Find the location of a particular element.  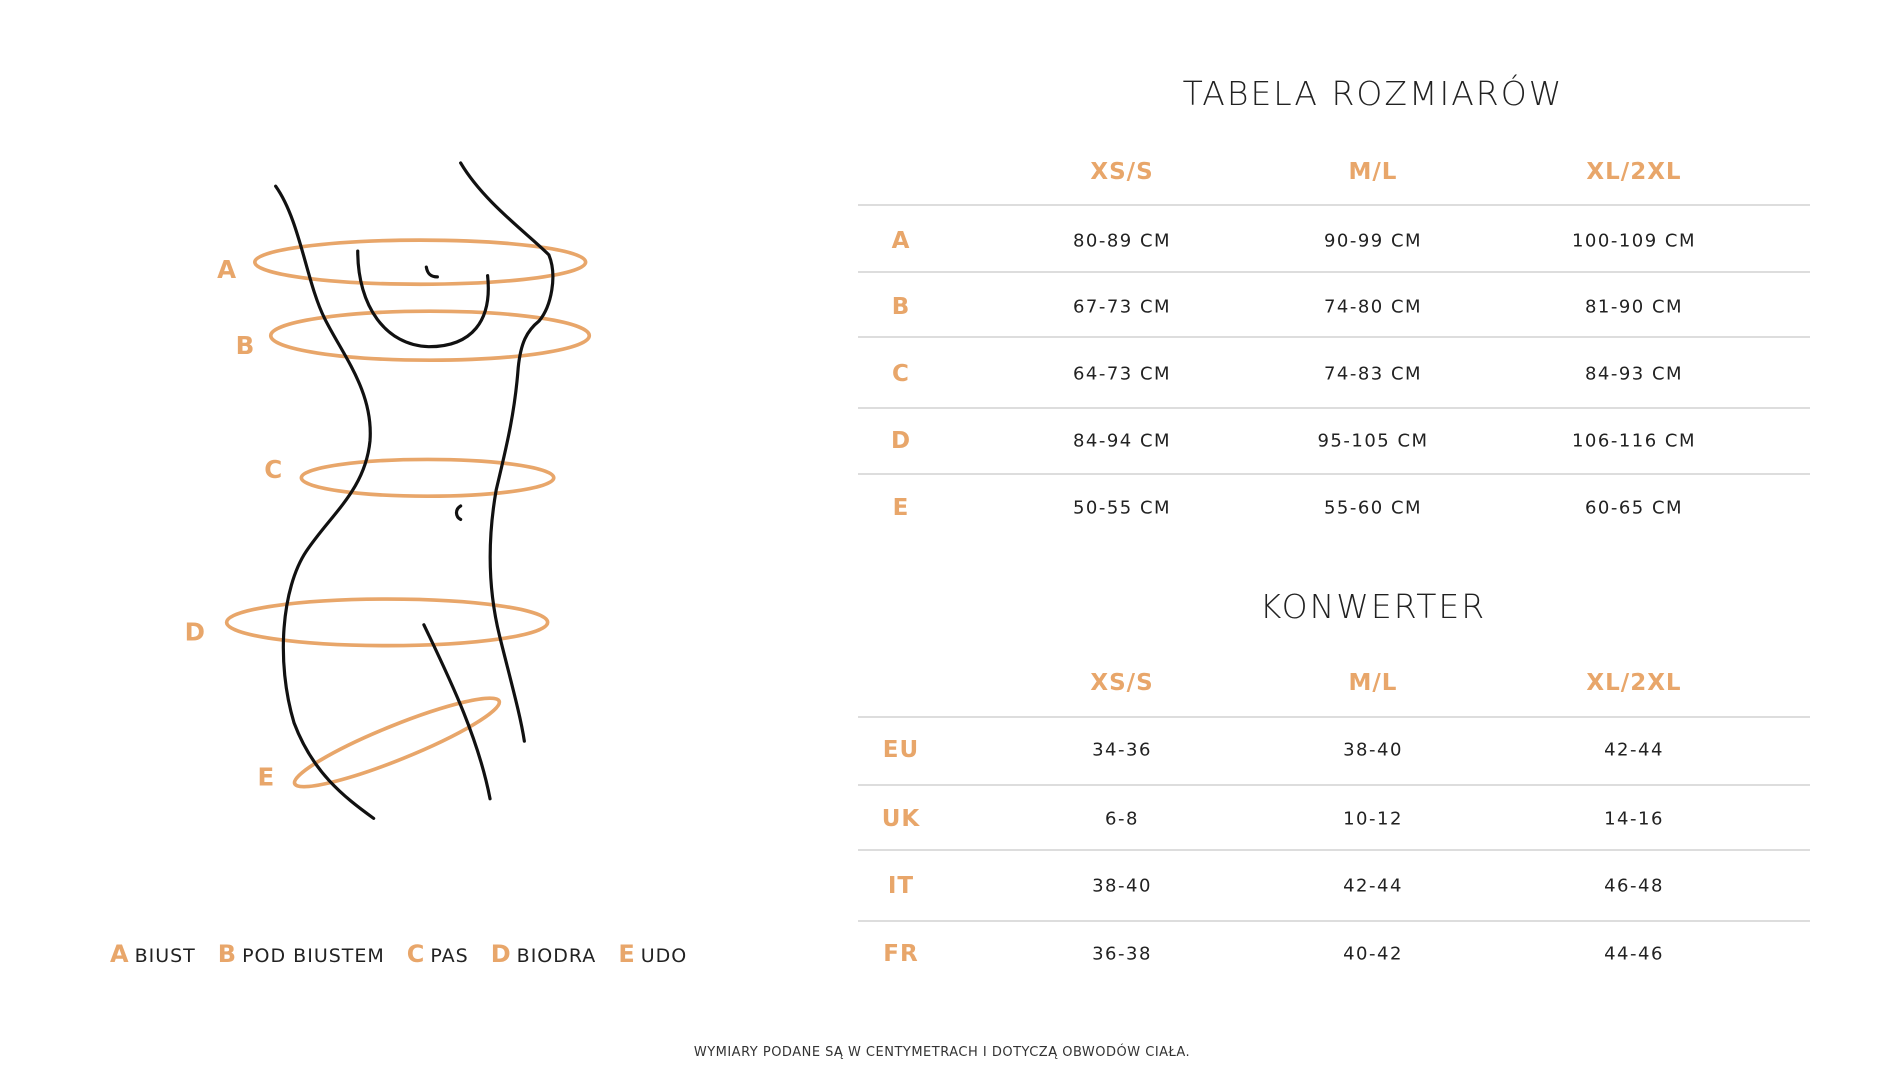

legend-item-b: B POD BIUSTEM is located at coordinates (301, 954).